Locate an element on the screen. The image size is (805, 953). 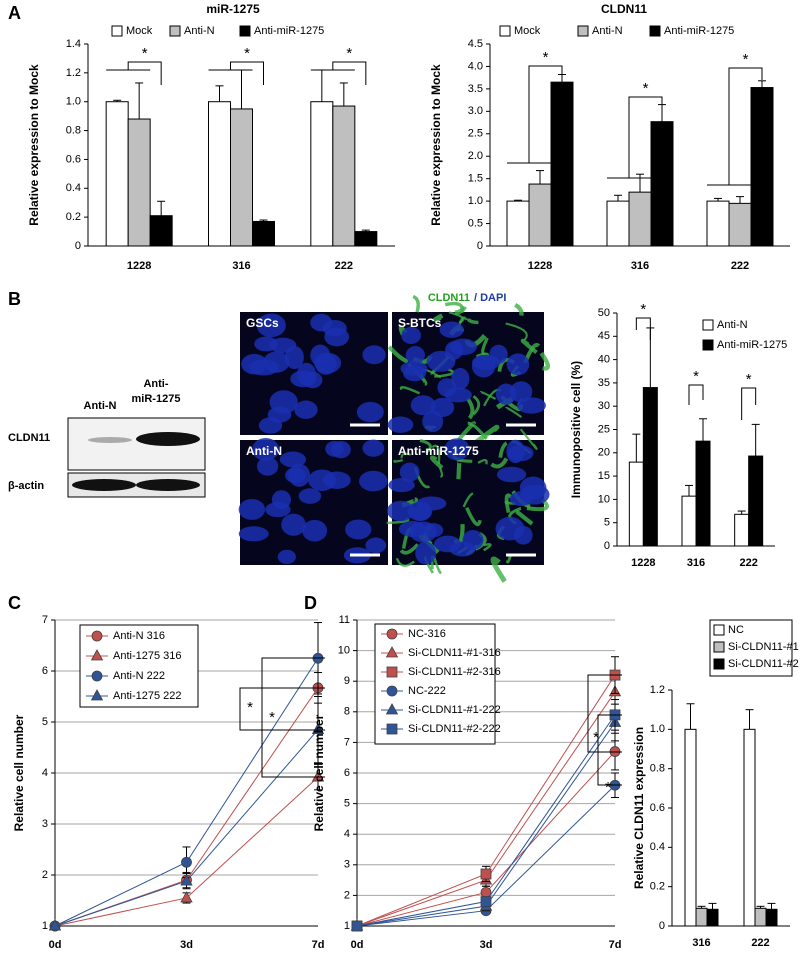
line is located at coordinates (186, 807).